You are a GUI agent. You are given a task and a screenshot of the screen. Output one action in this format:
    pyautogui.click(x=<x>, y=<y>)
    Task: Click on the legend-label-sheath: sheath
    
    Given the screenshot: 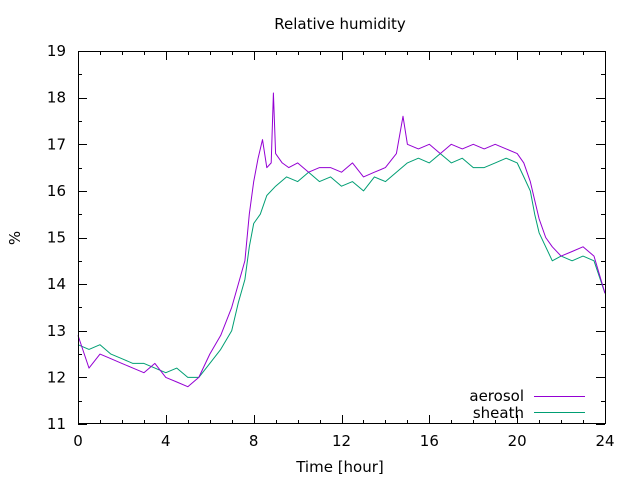 What is the action you would take?
    pyautogui.click(x=498, y=413)
    